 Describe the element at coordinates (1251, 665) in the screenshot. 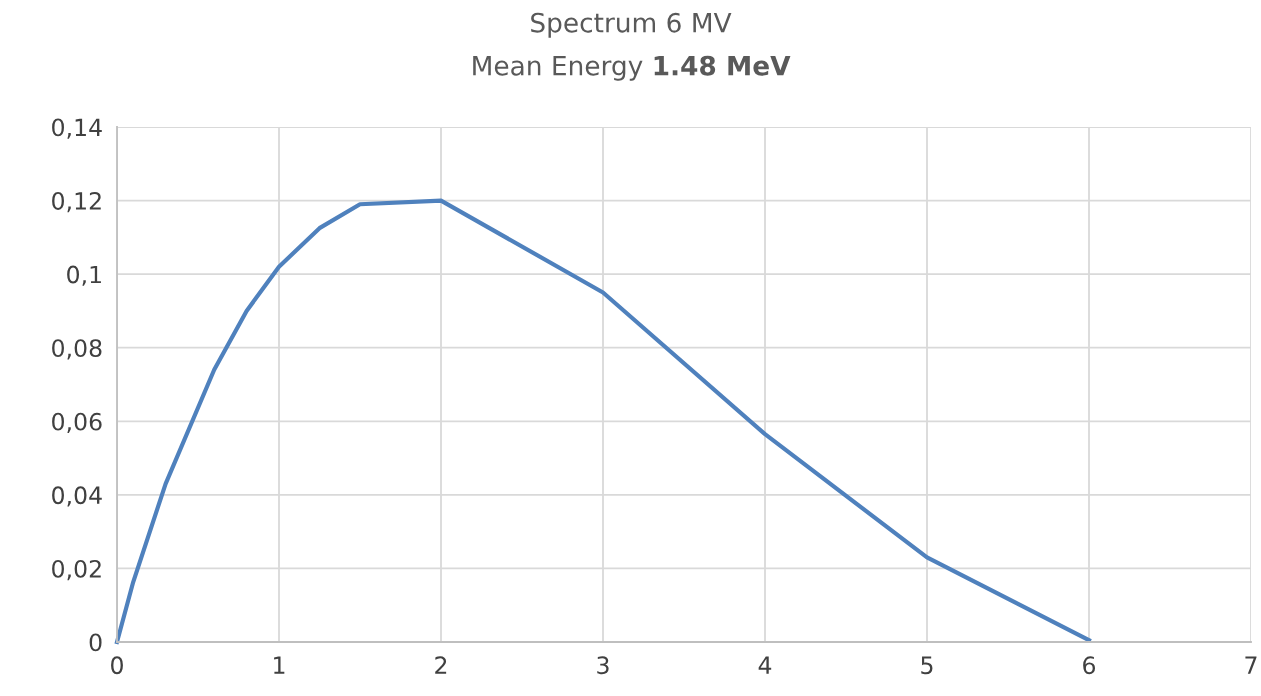

I see `x-tick-label: 7` at that location.